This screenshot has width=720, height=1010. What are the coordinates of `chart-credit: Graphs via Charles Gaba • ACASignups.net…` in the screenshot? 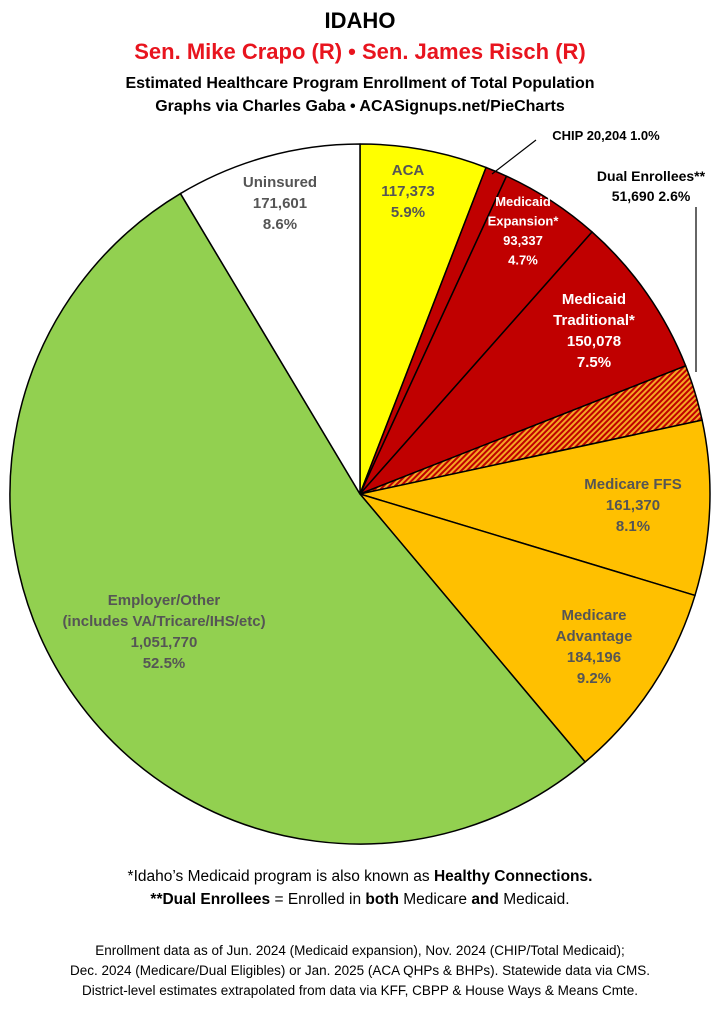 It's located at (360, 106).